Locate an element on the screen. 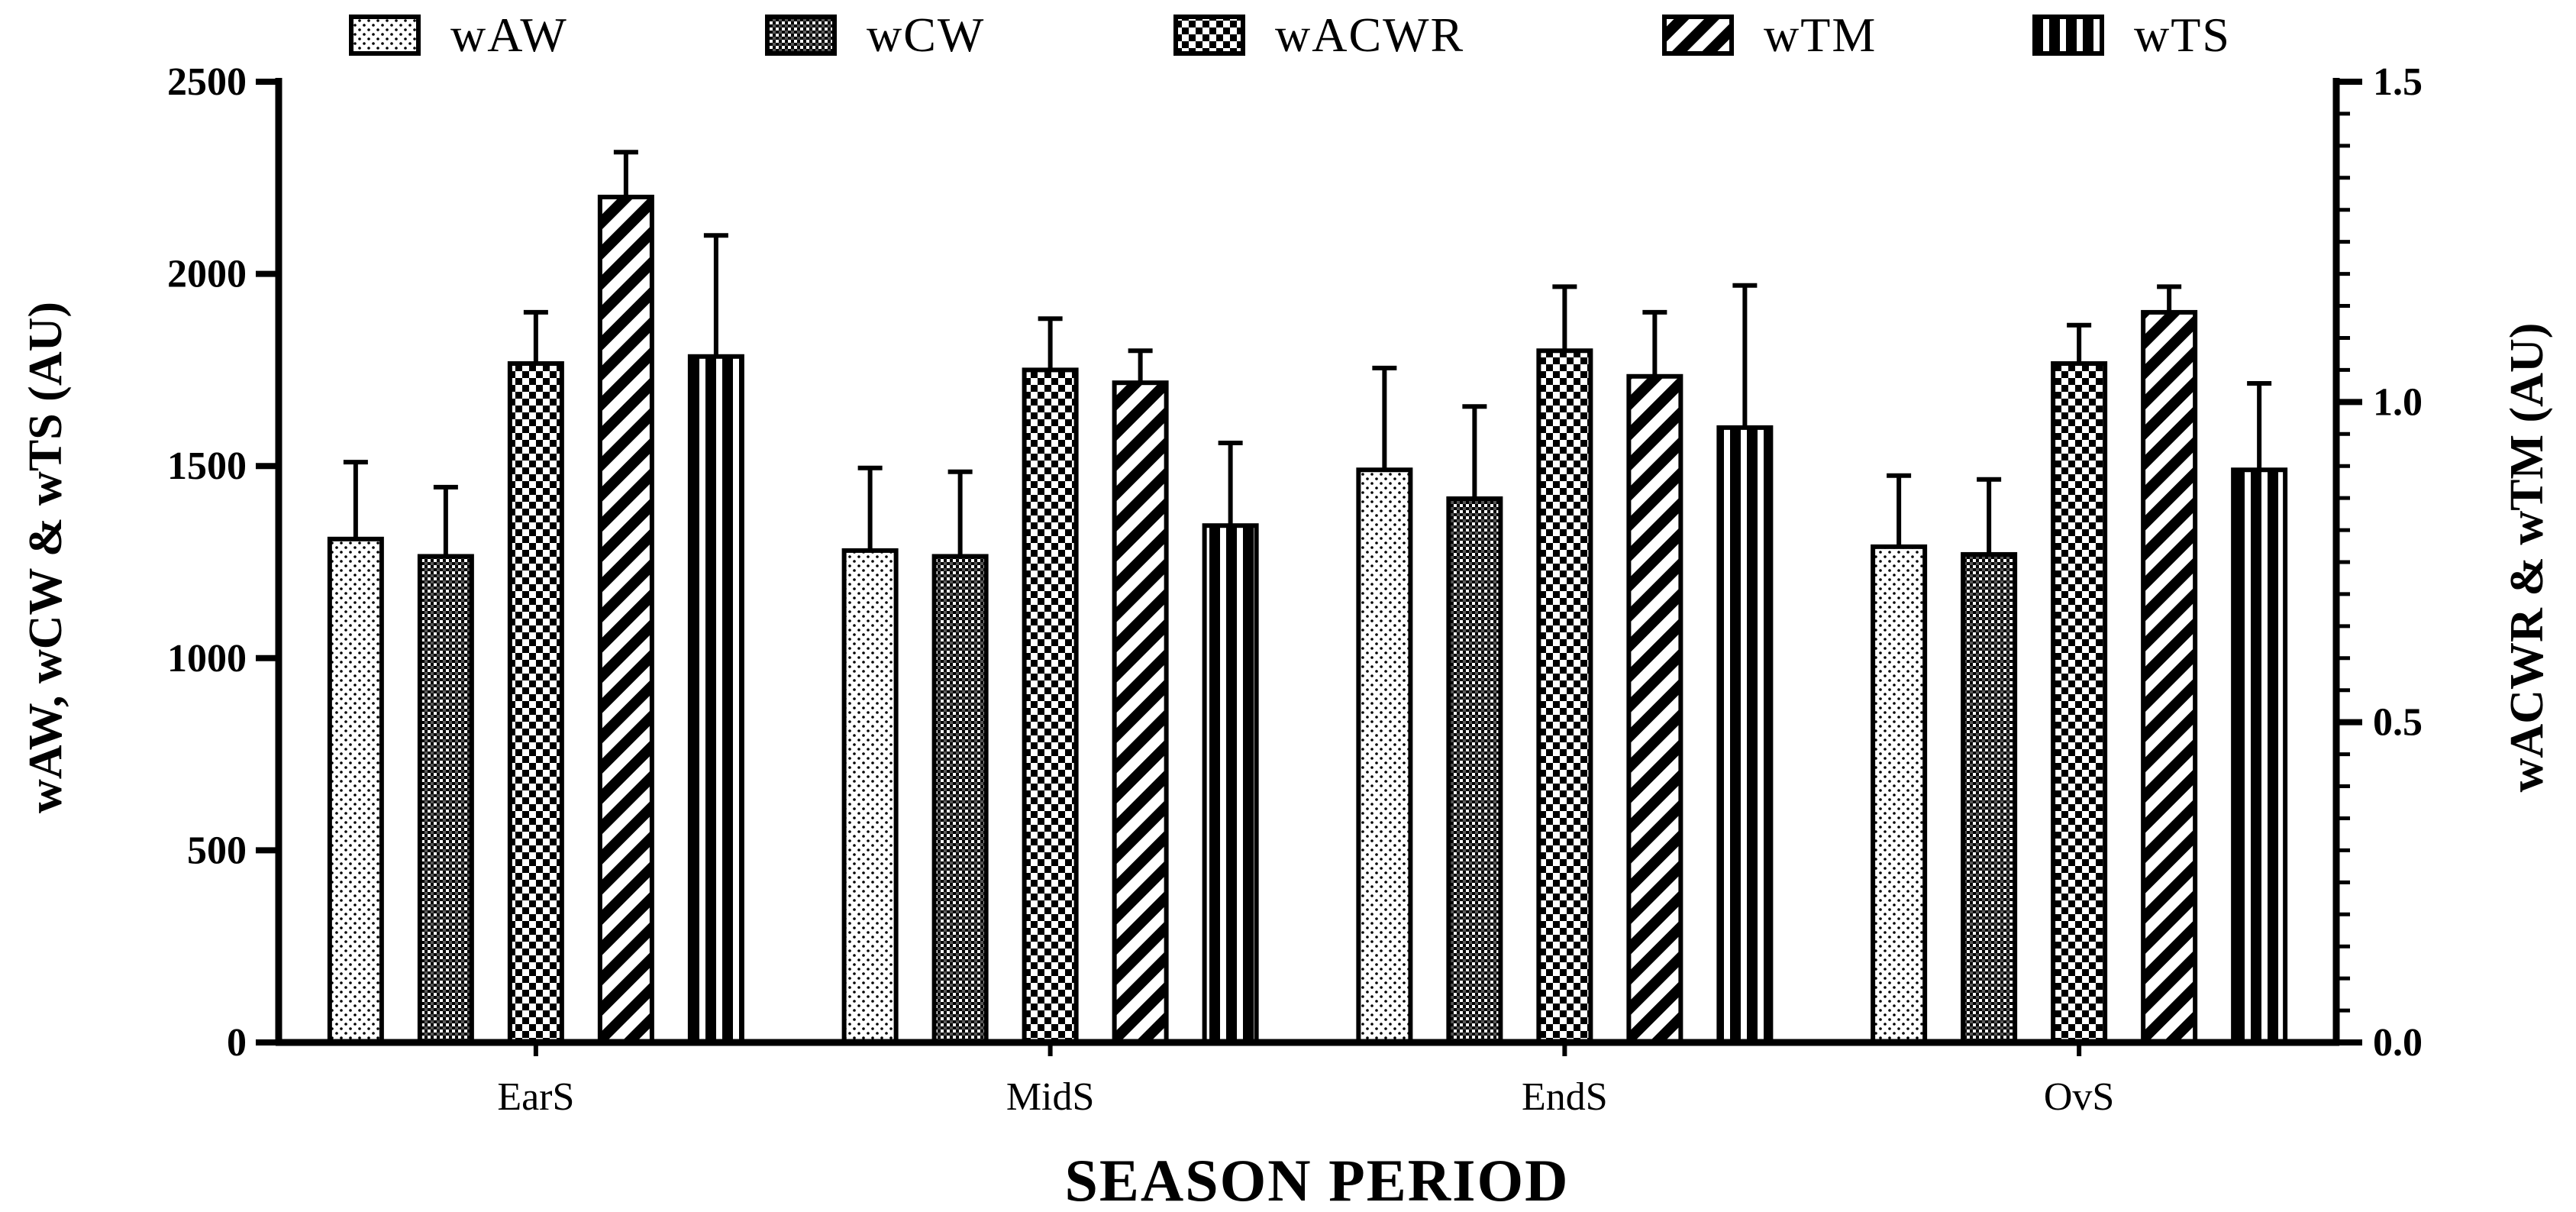  bar-wts-ovs is located at coordinates (2259, 756).